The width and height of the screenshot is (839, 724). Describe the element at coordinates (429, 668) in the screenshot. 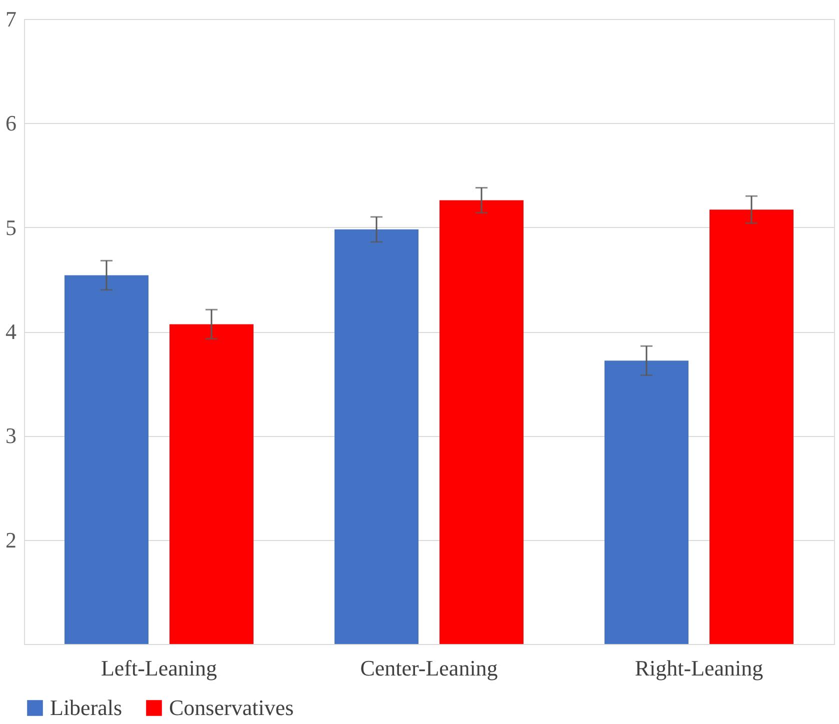

I see `x-tick-label: Center-Leaning` at that location.